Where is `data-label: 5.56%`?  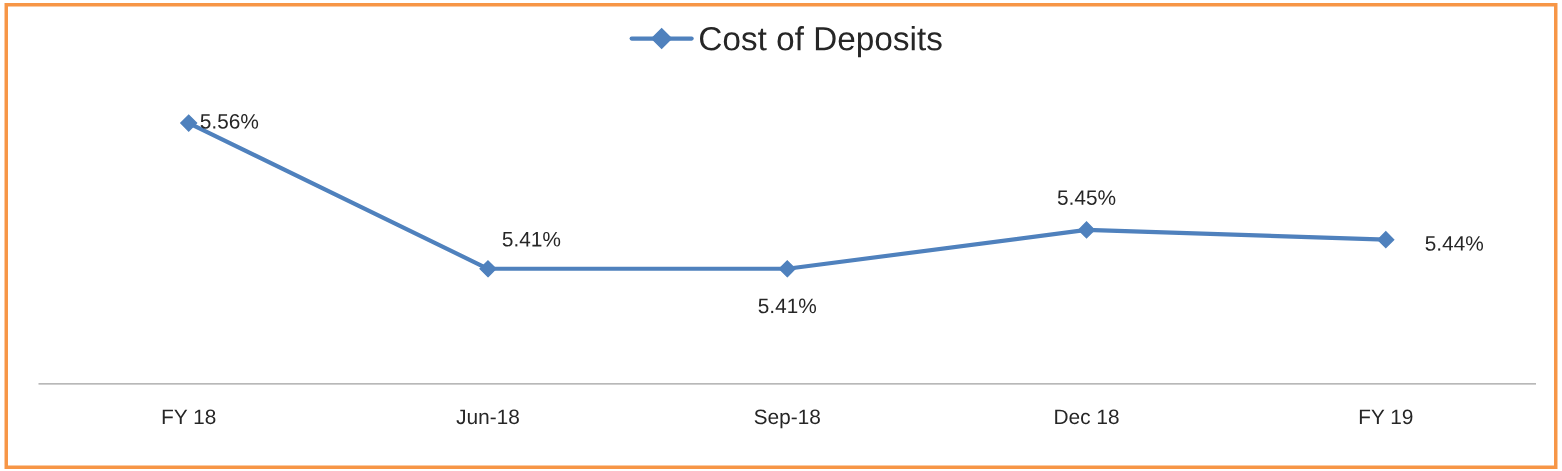 data-label: 5.56% is located at coordinates (229, 121).